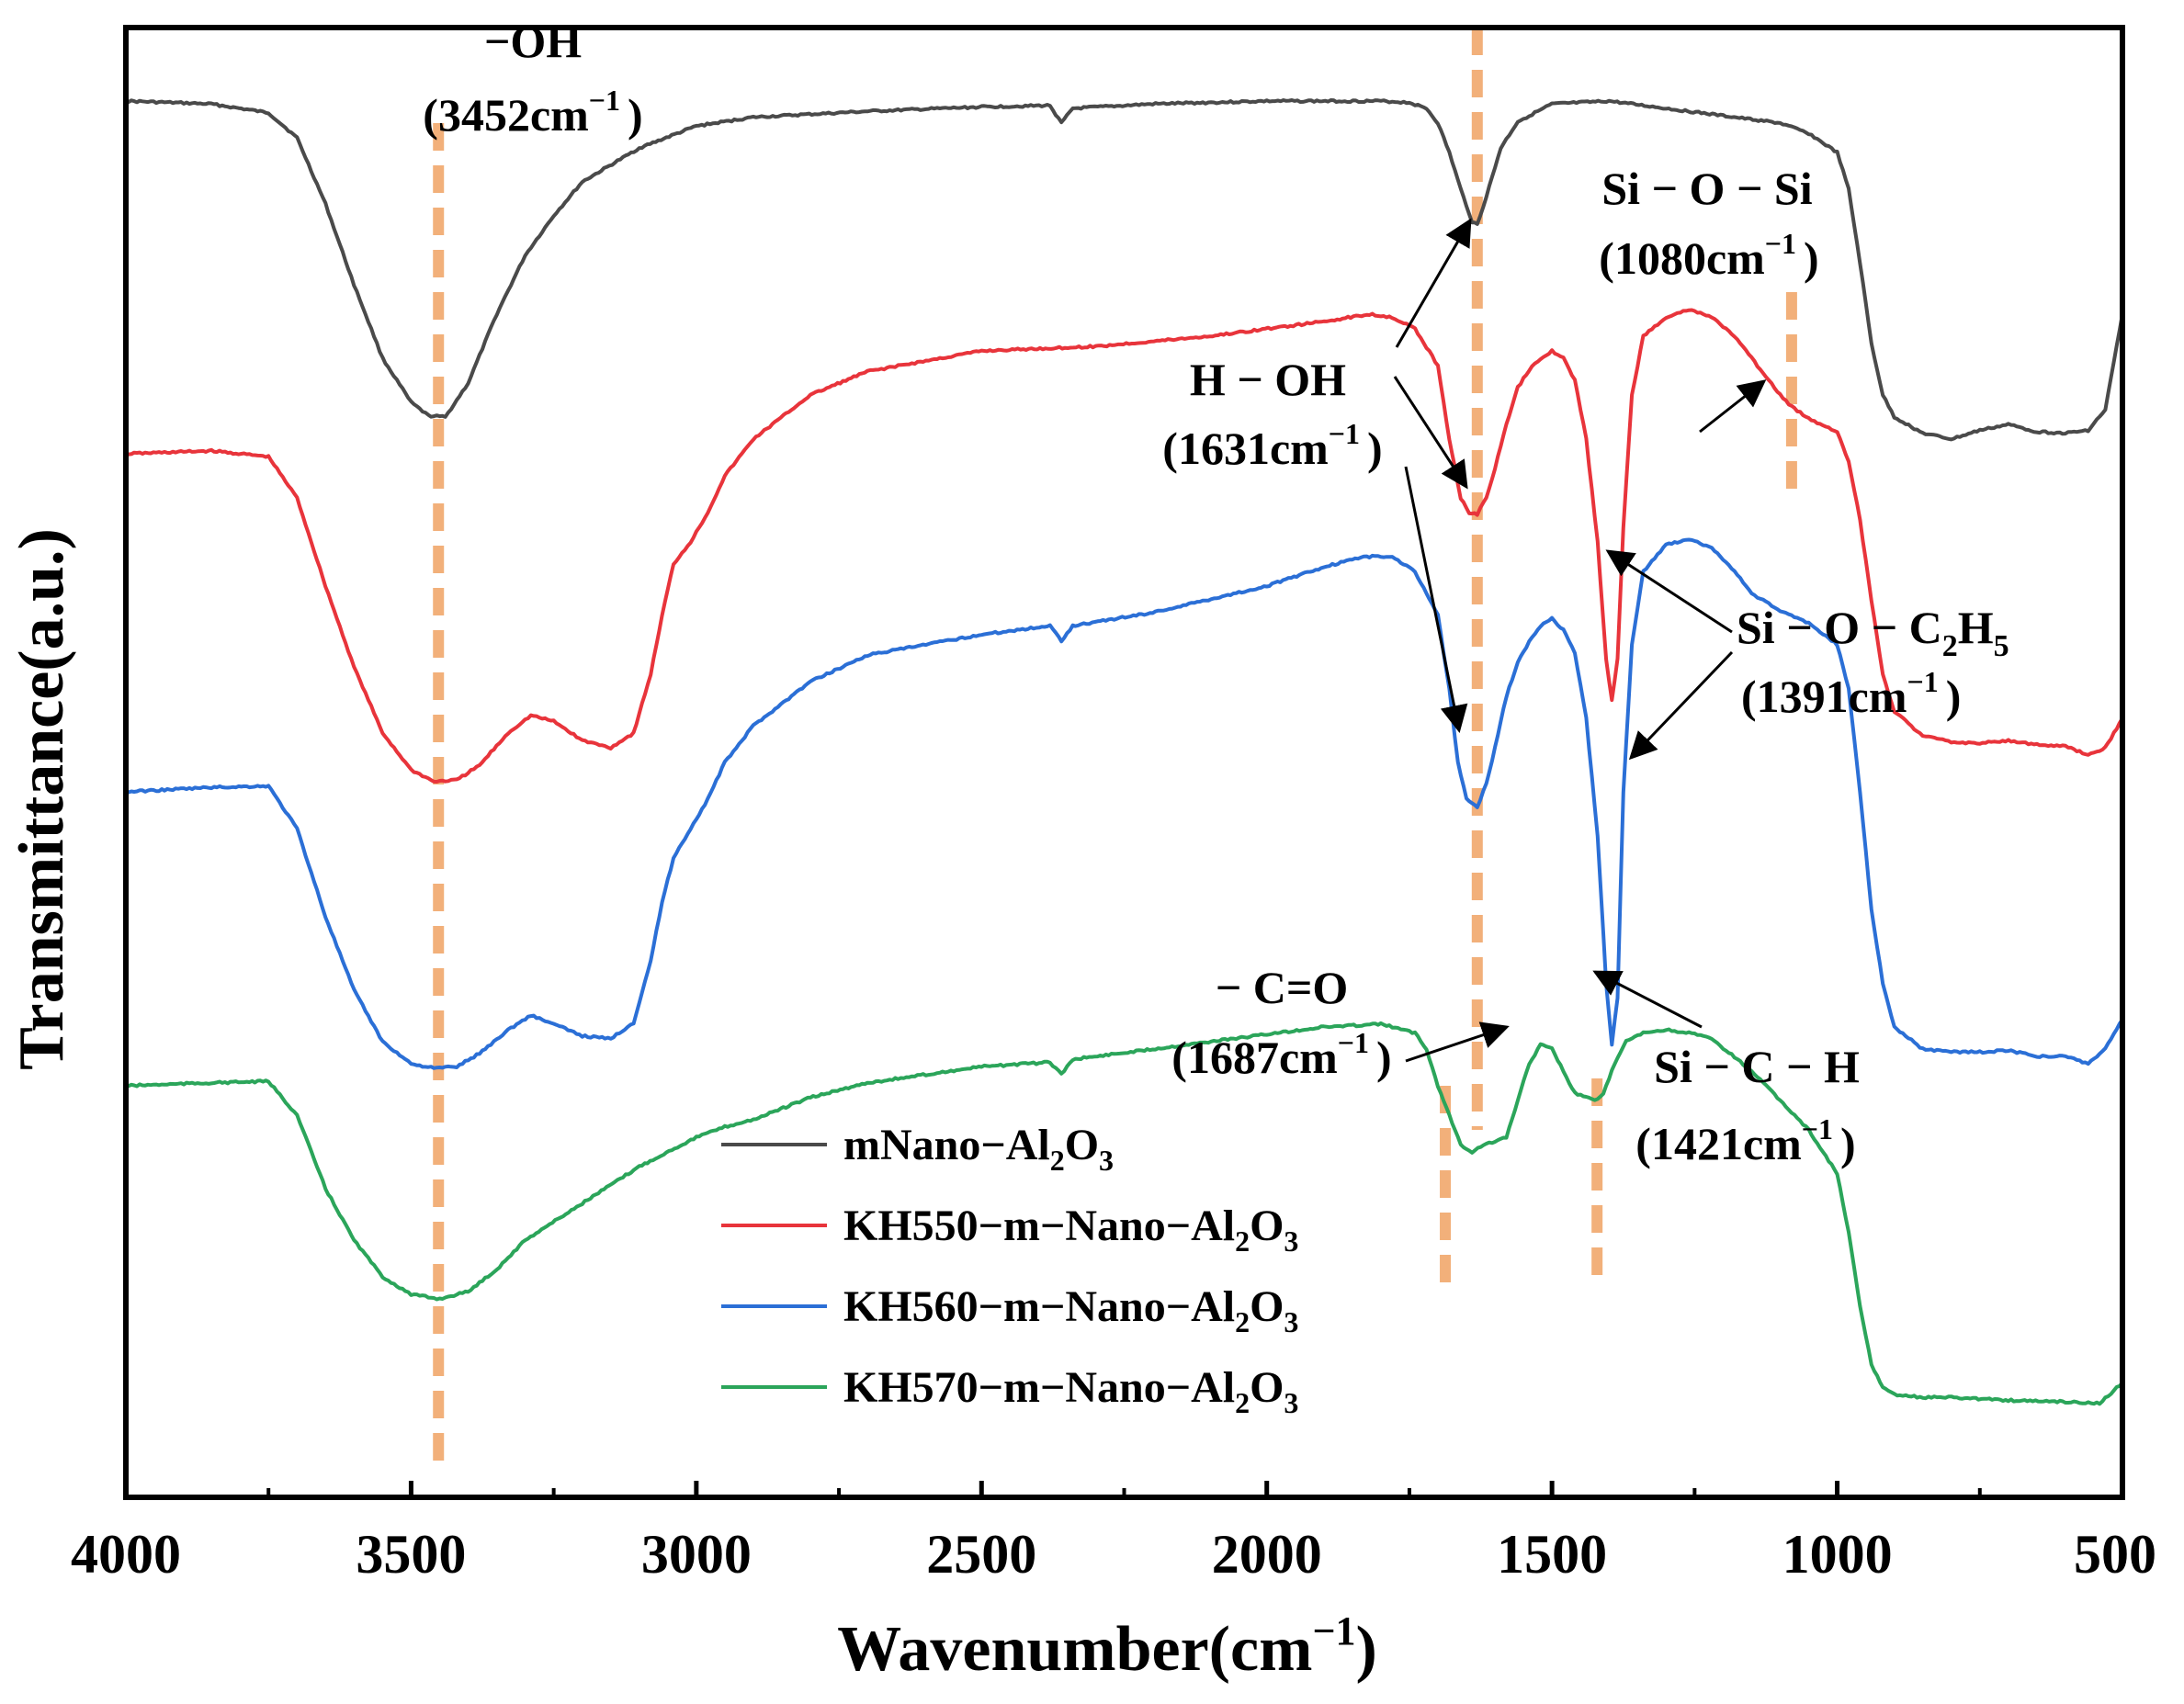  What do you see at coordinates (1070, 1310) in the screenshot?
I see `svg-text: KH560−m−Nano−Al2O3` at bounding box center [1070, 1310].